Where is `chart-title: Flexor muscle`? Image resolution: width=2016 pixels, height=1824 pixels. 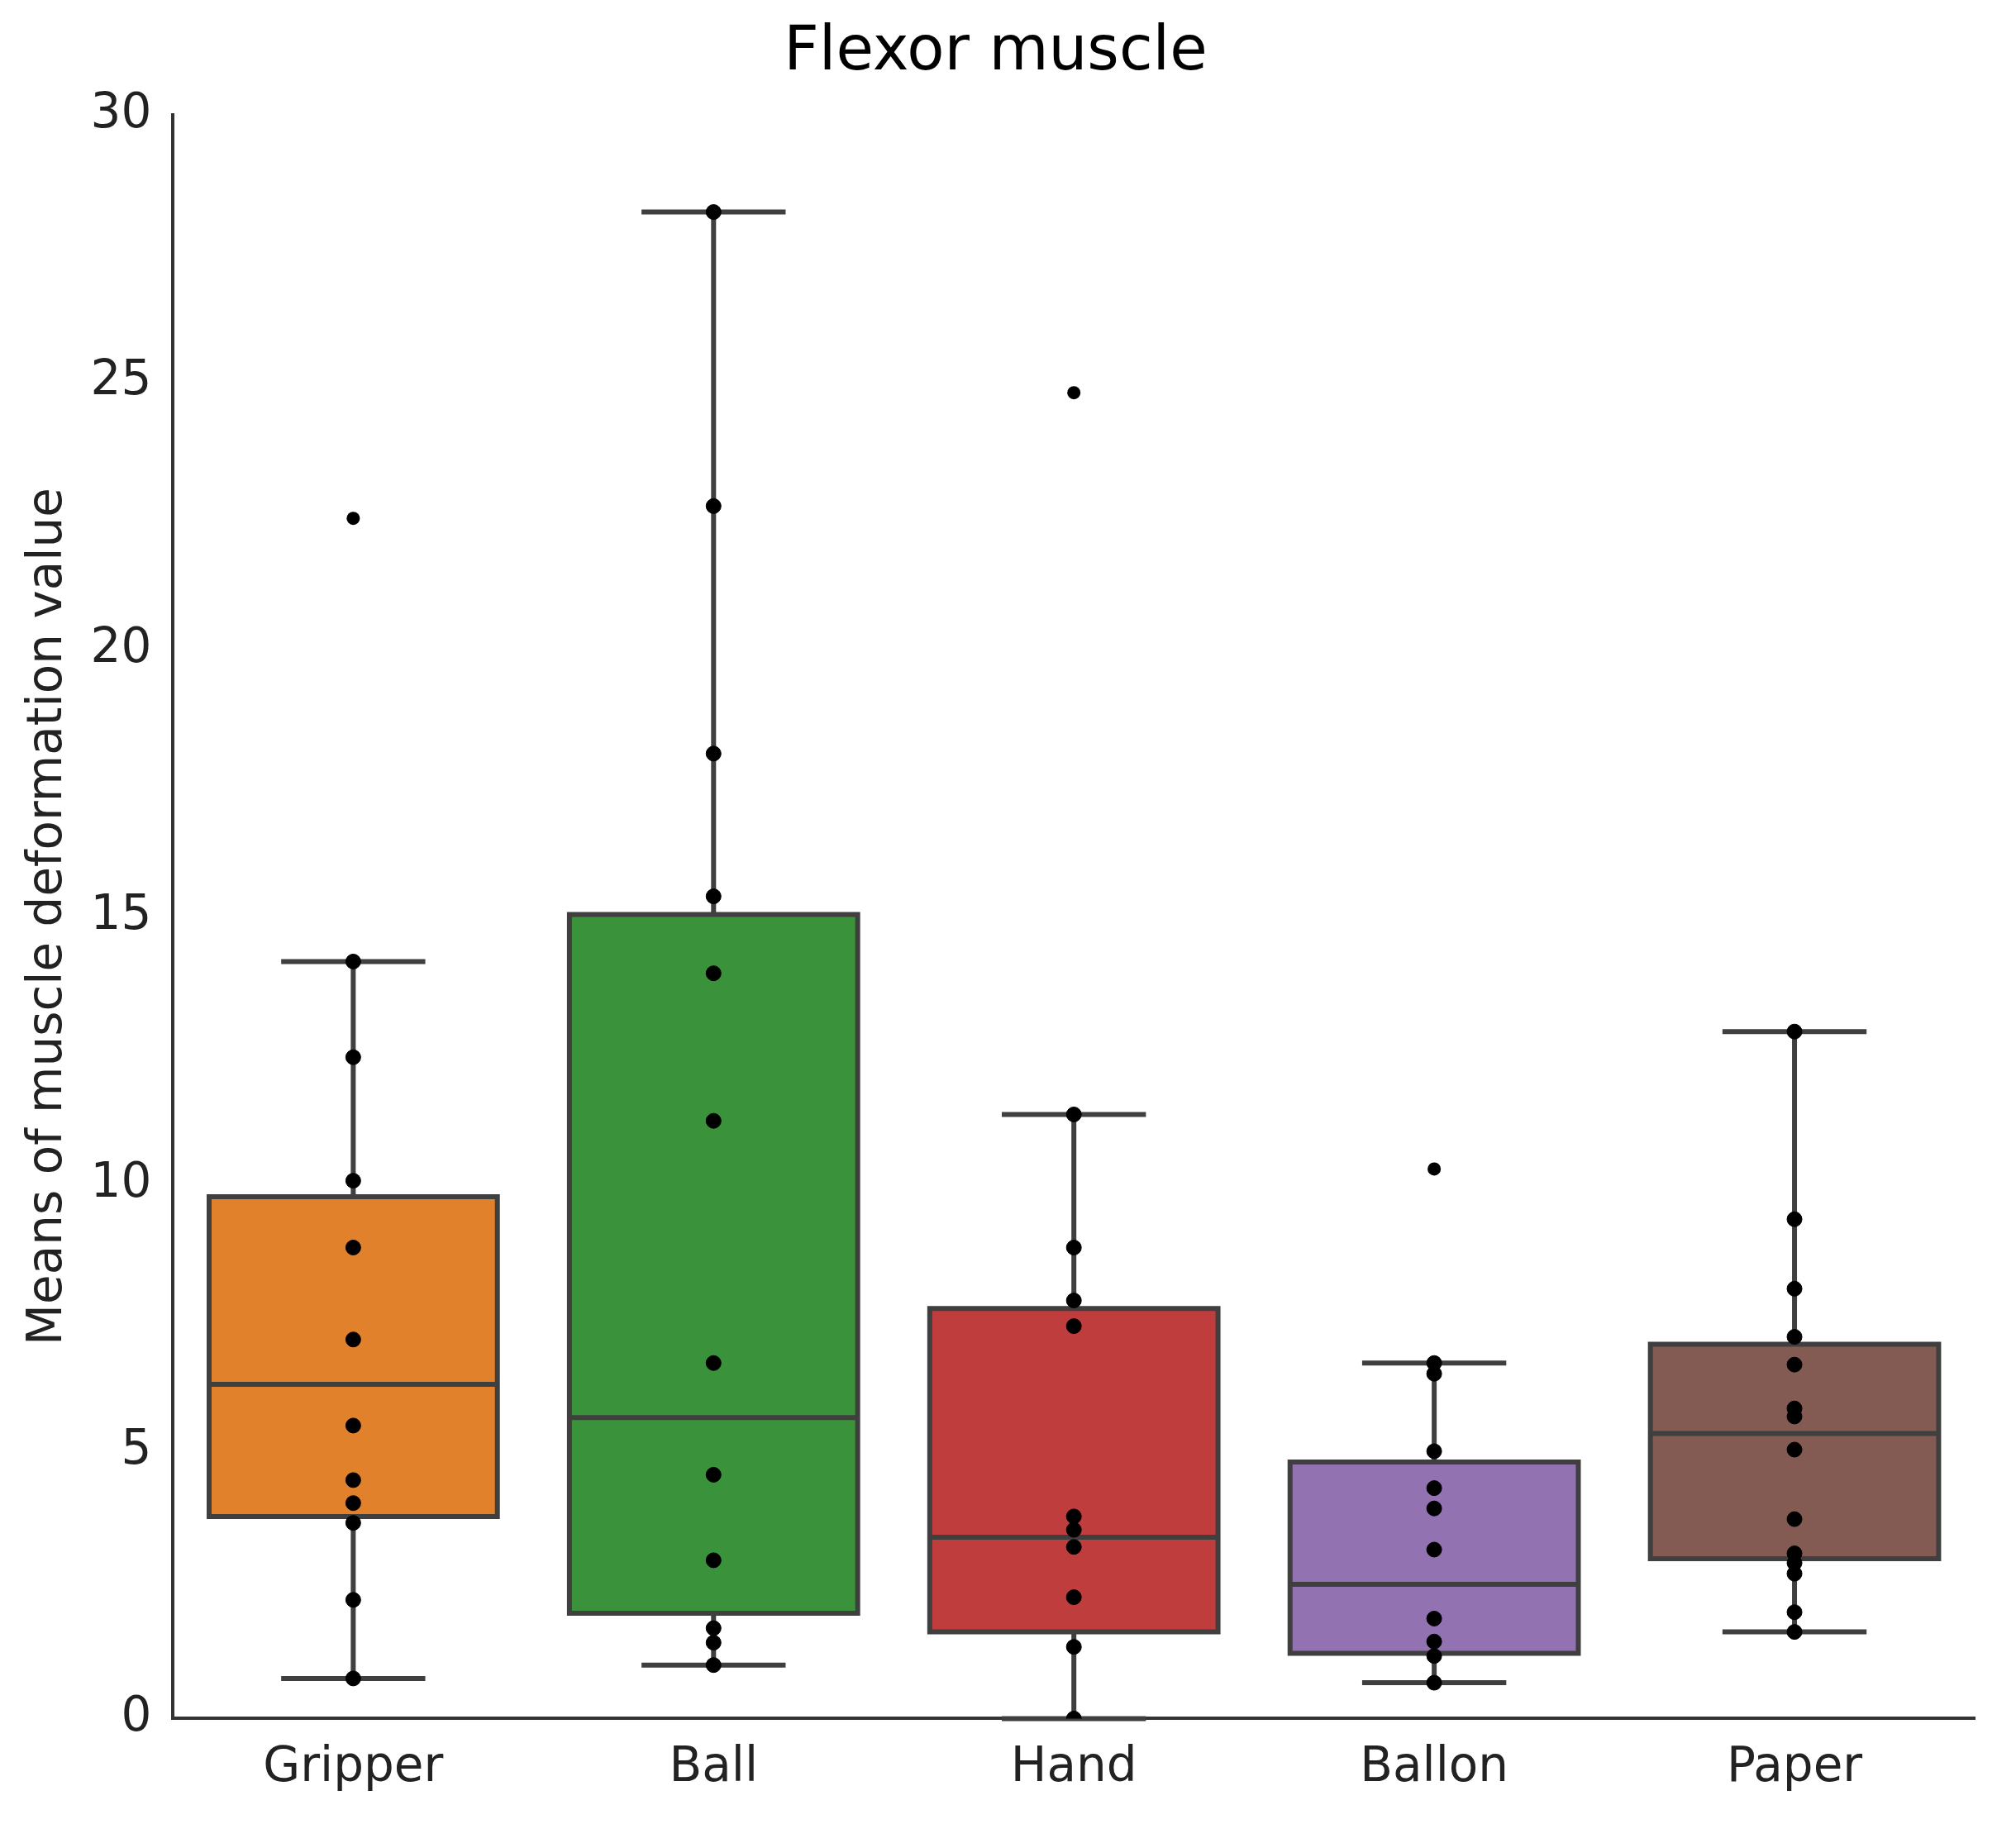
chart-title: Flexor muscle is located at coordinates (996, 47).